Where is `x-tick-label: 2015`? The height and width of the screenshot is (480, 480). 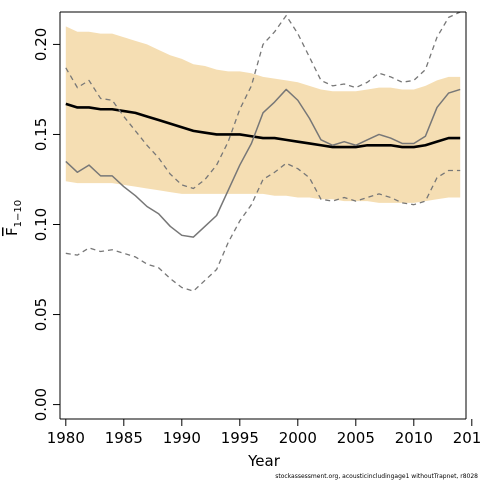
x-tick-label: 2015 is located at coordinates (466, 438).